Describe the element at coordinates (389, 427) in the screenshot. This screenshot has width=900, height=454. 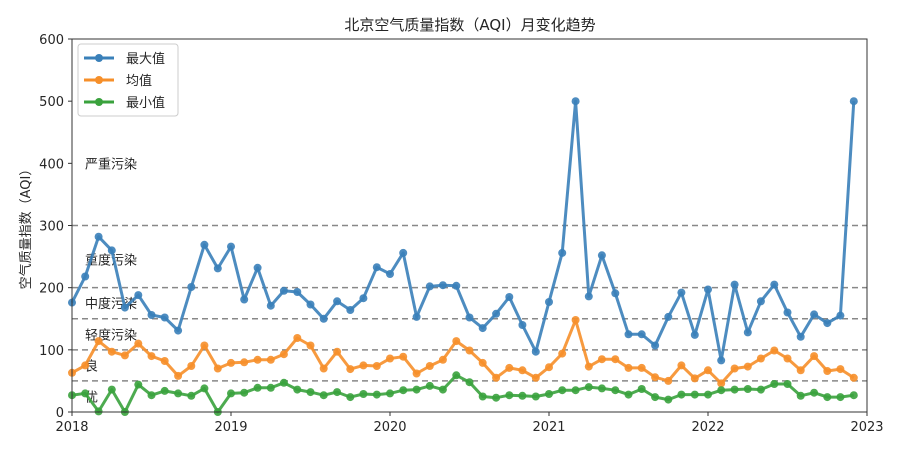
I see `x-tick-label: 2020` at that location.